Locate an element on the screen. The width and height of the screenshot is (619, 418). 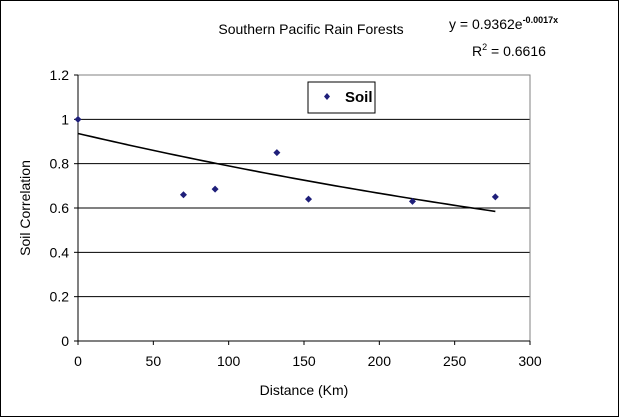
trendline-layer is located at coordinates (286, 172).